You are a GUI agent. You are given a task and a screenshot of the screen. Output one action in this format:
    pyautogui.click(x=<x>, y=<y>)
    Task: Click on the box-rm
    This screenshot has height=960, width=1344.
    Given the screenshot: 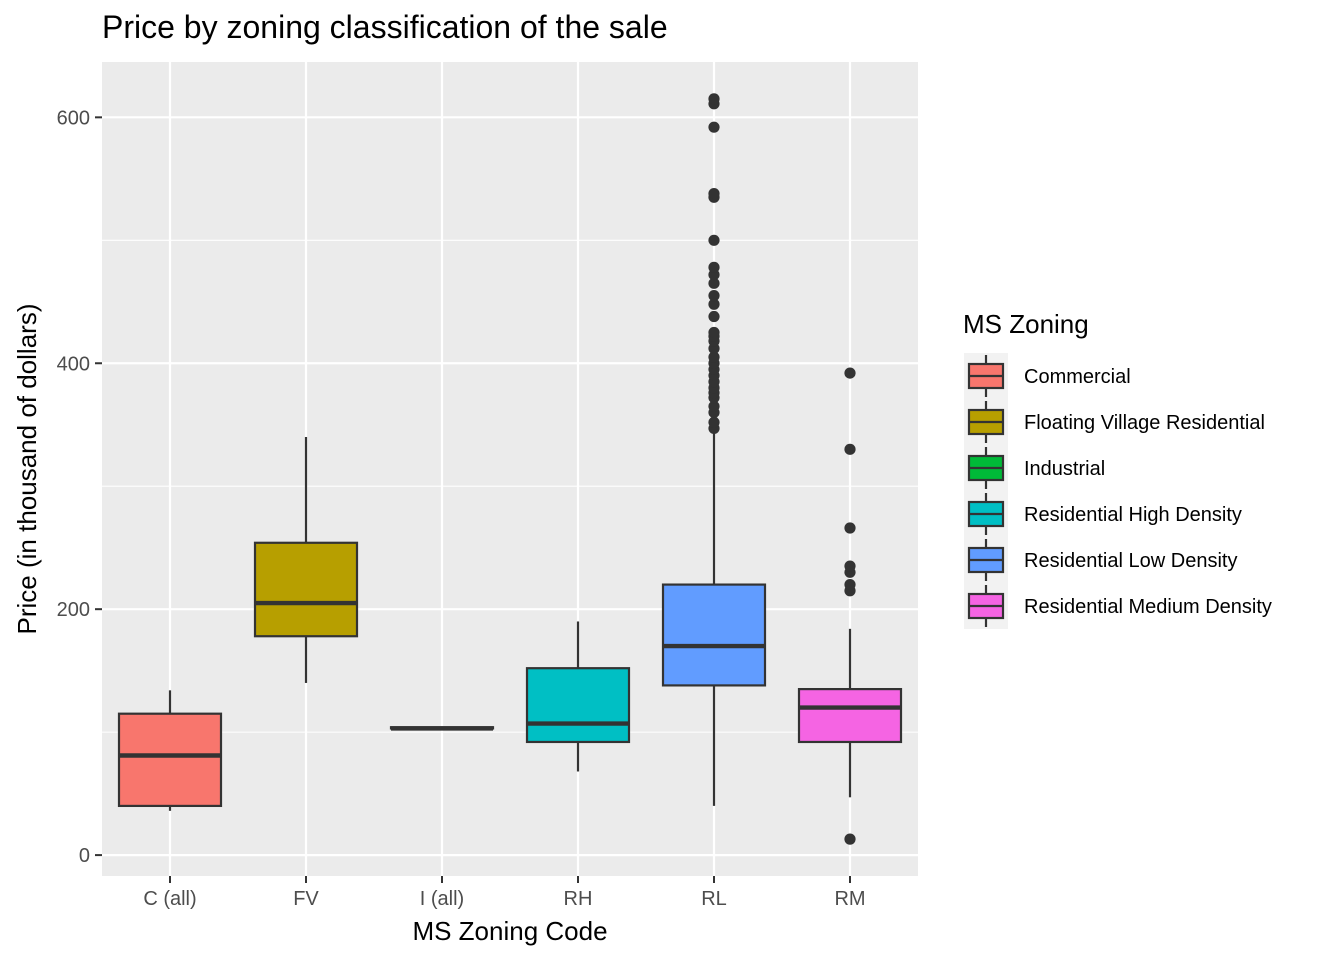 What is the action you would take?
    pyautogui.click(x=850, y=606)
    